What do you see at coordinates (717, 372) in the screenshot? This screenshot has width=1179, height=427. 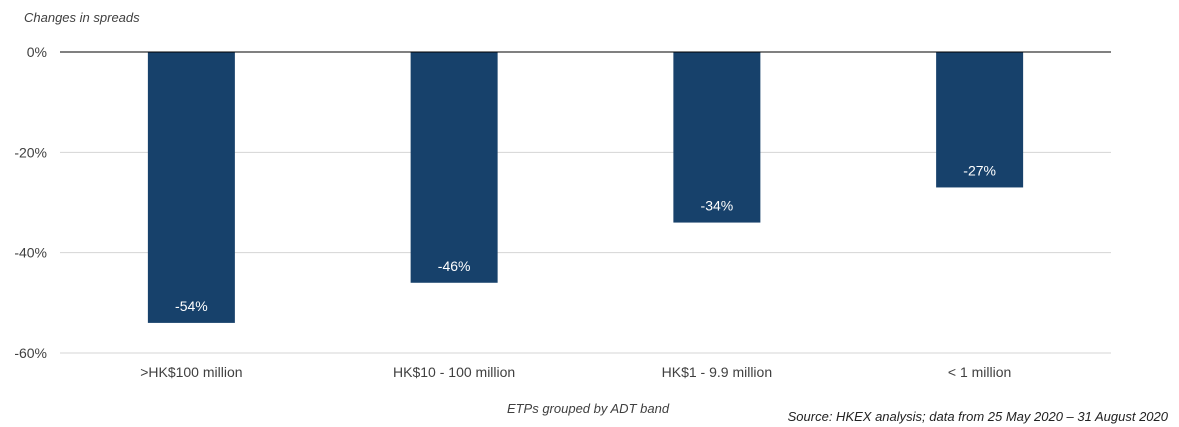 I see `x-category-label: HK$1 - 9.9 million` at bounding box center [717, 372].